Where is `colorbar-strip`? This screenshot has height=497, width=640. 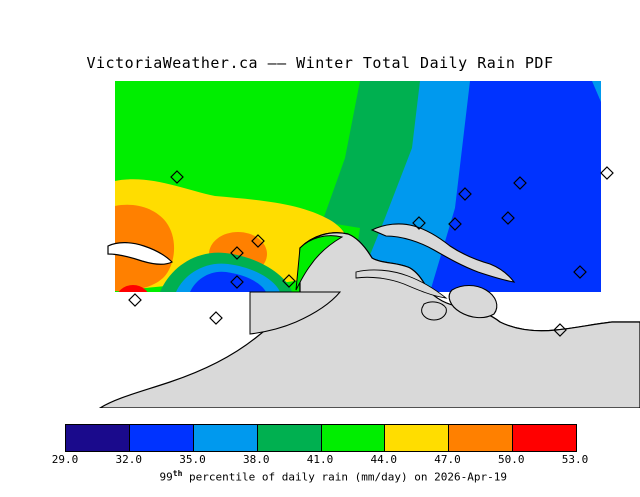
colorbar-strip is located at coordinates (321, 438).